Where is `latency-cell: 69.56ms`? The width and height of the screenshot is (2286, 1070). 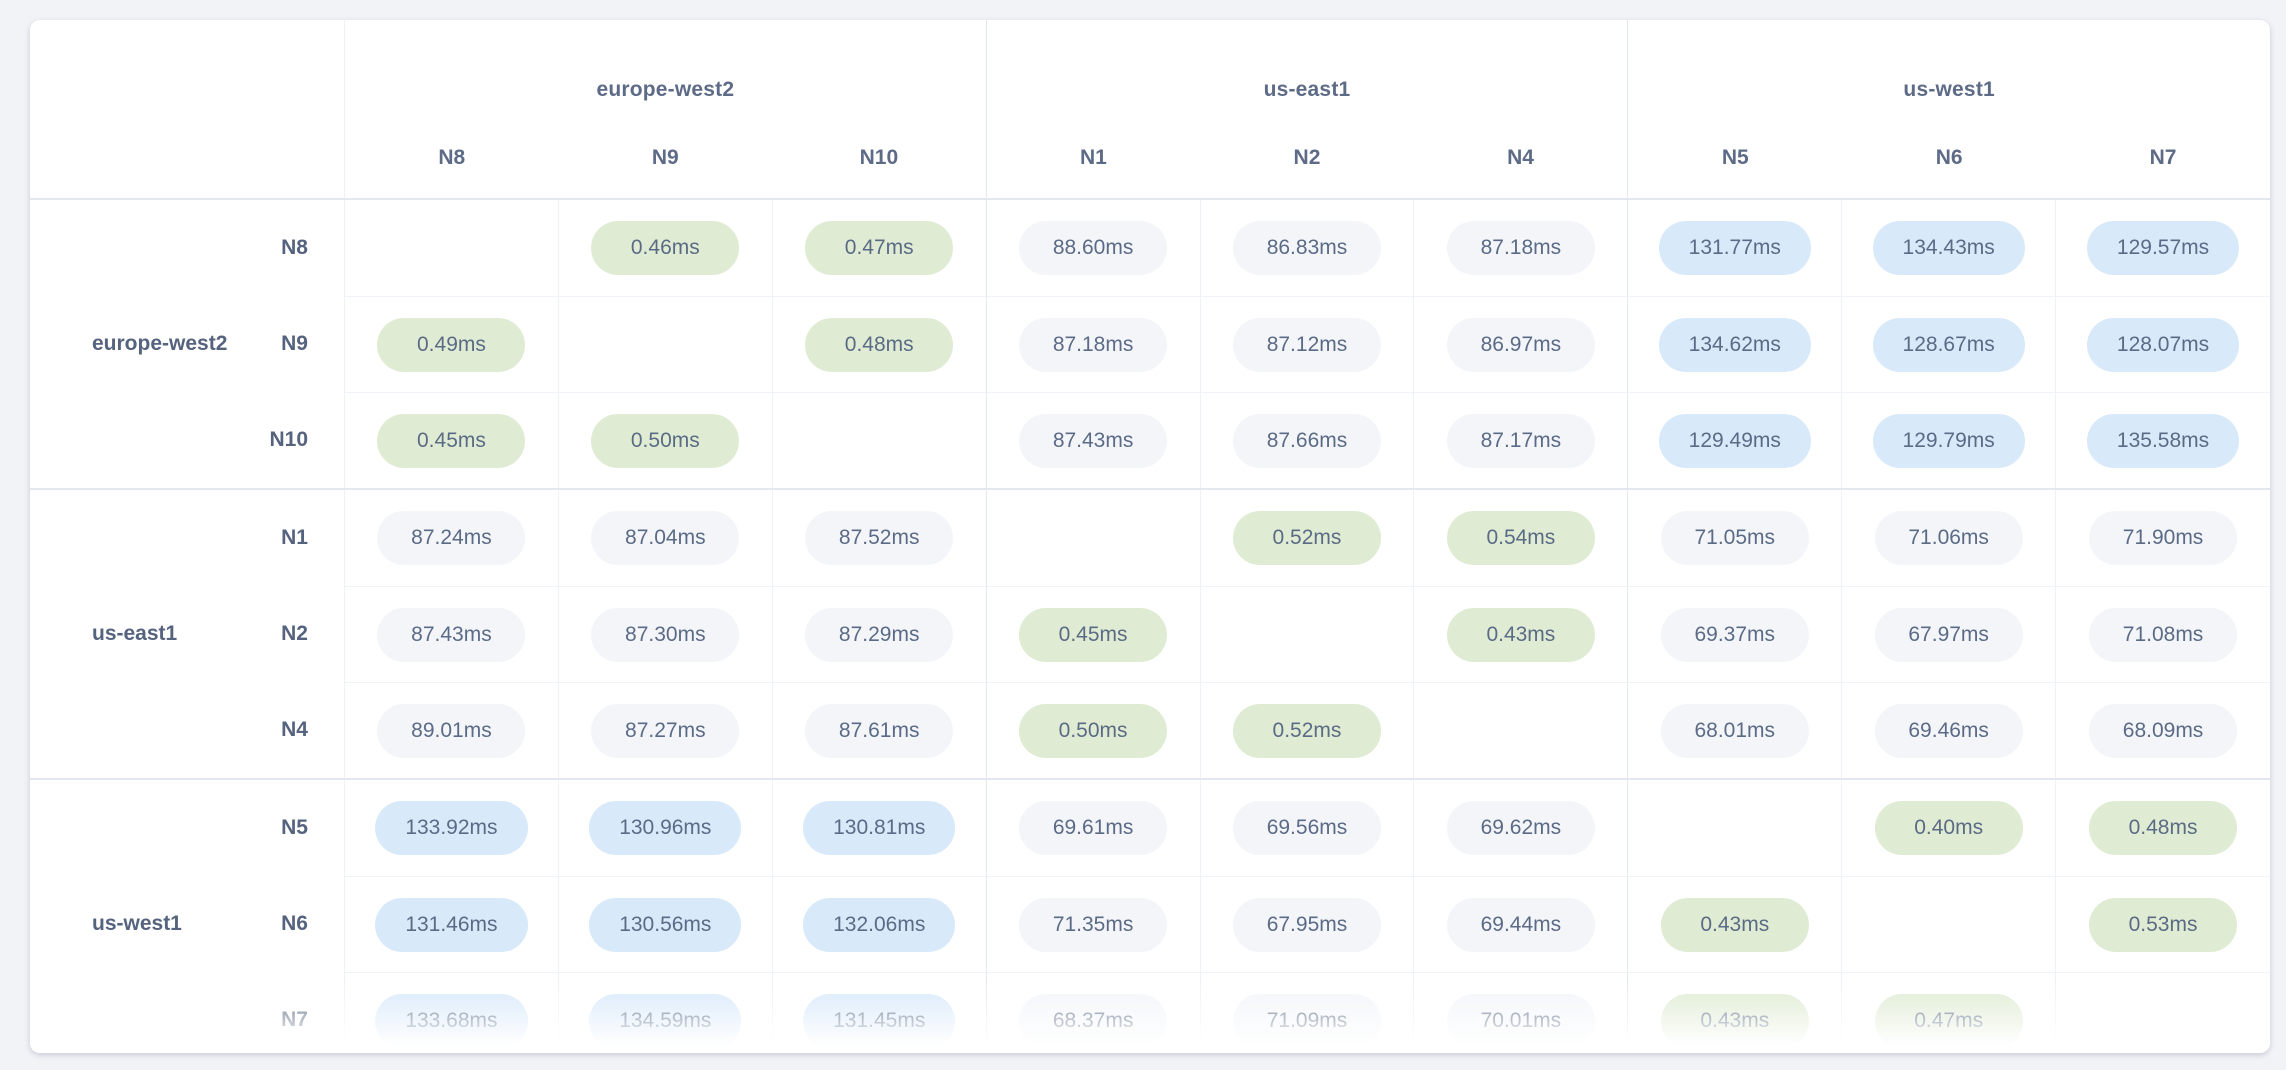 latency-cell: 69.56ms is located at coordinates (1308, 828).